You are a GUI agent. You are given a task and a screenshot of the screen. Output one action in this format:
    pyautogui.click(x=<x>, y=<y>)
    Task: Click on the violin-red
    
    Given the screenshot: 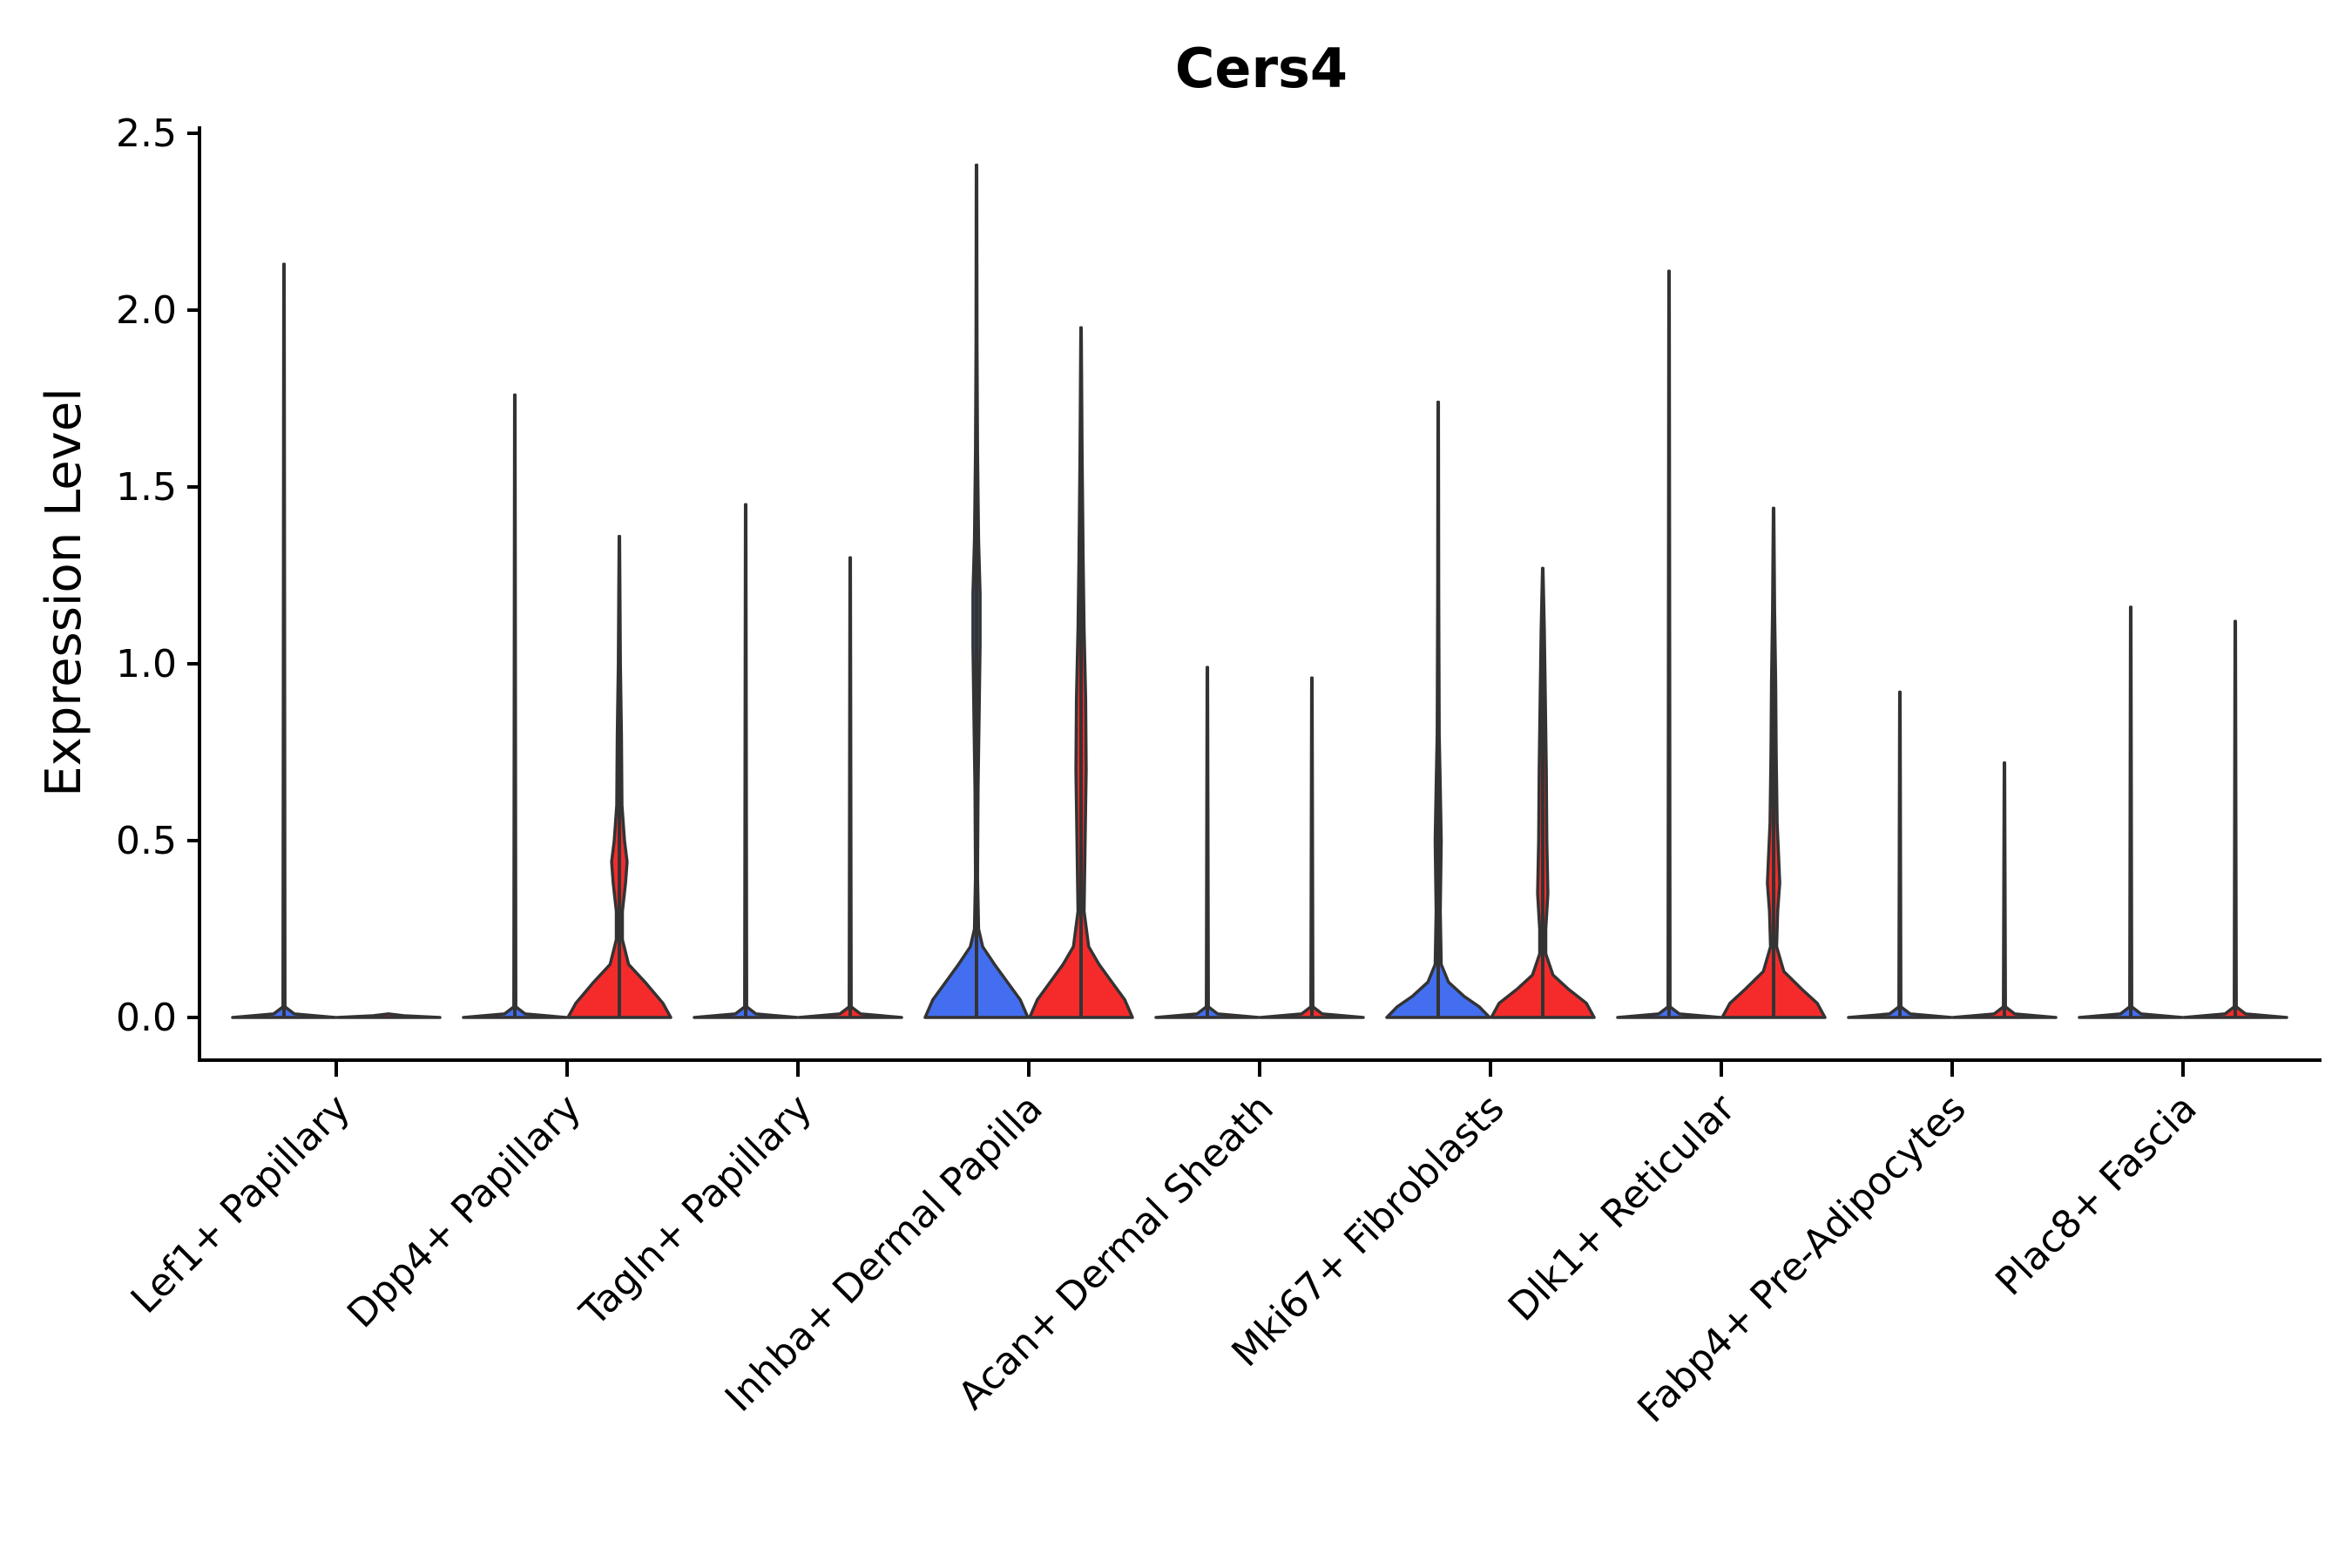 What is the action you would take?
    pyautogui.click(x=388, y=1015)
    